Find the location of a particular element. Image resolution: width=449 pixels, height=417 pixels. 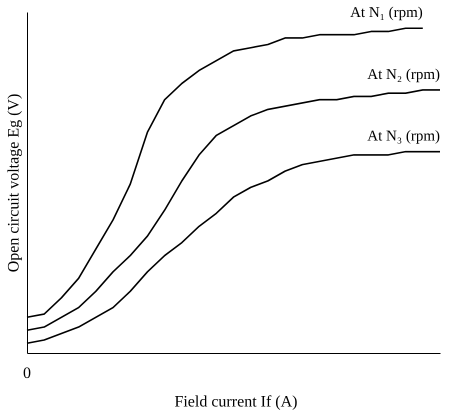

series-label: At N₁ (rpm) is located at coordinates (386, 13).